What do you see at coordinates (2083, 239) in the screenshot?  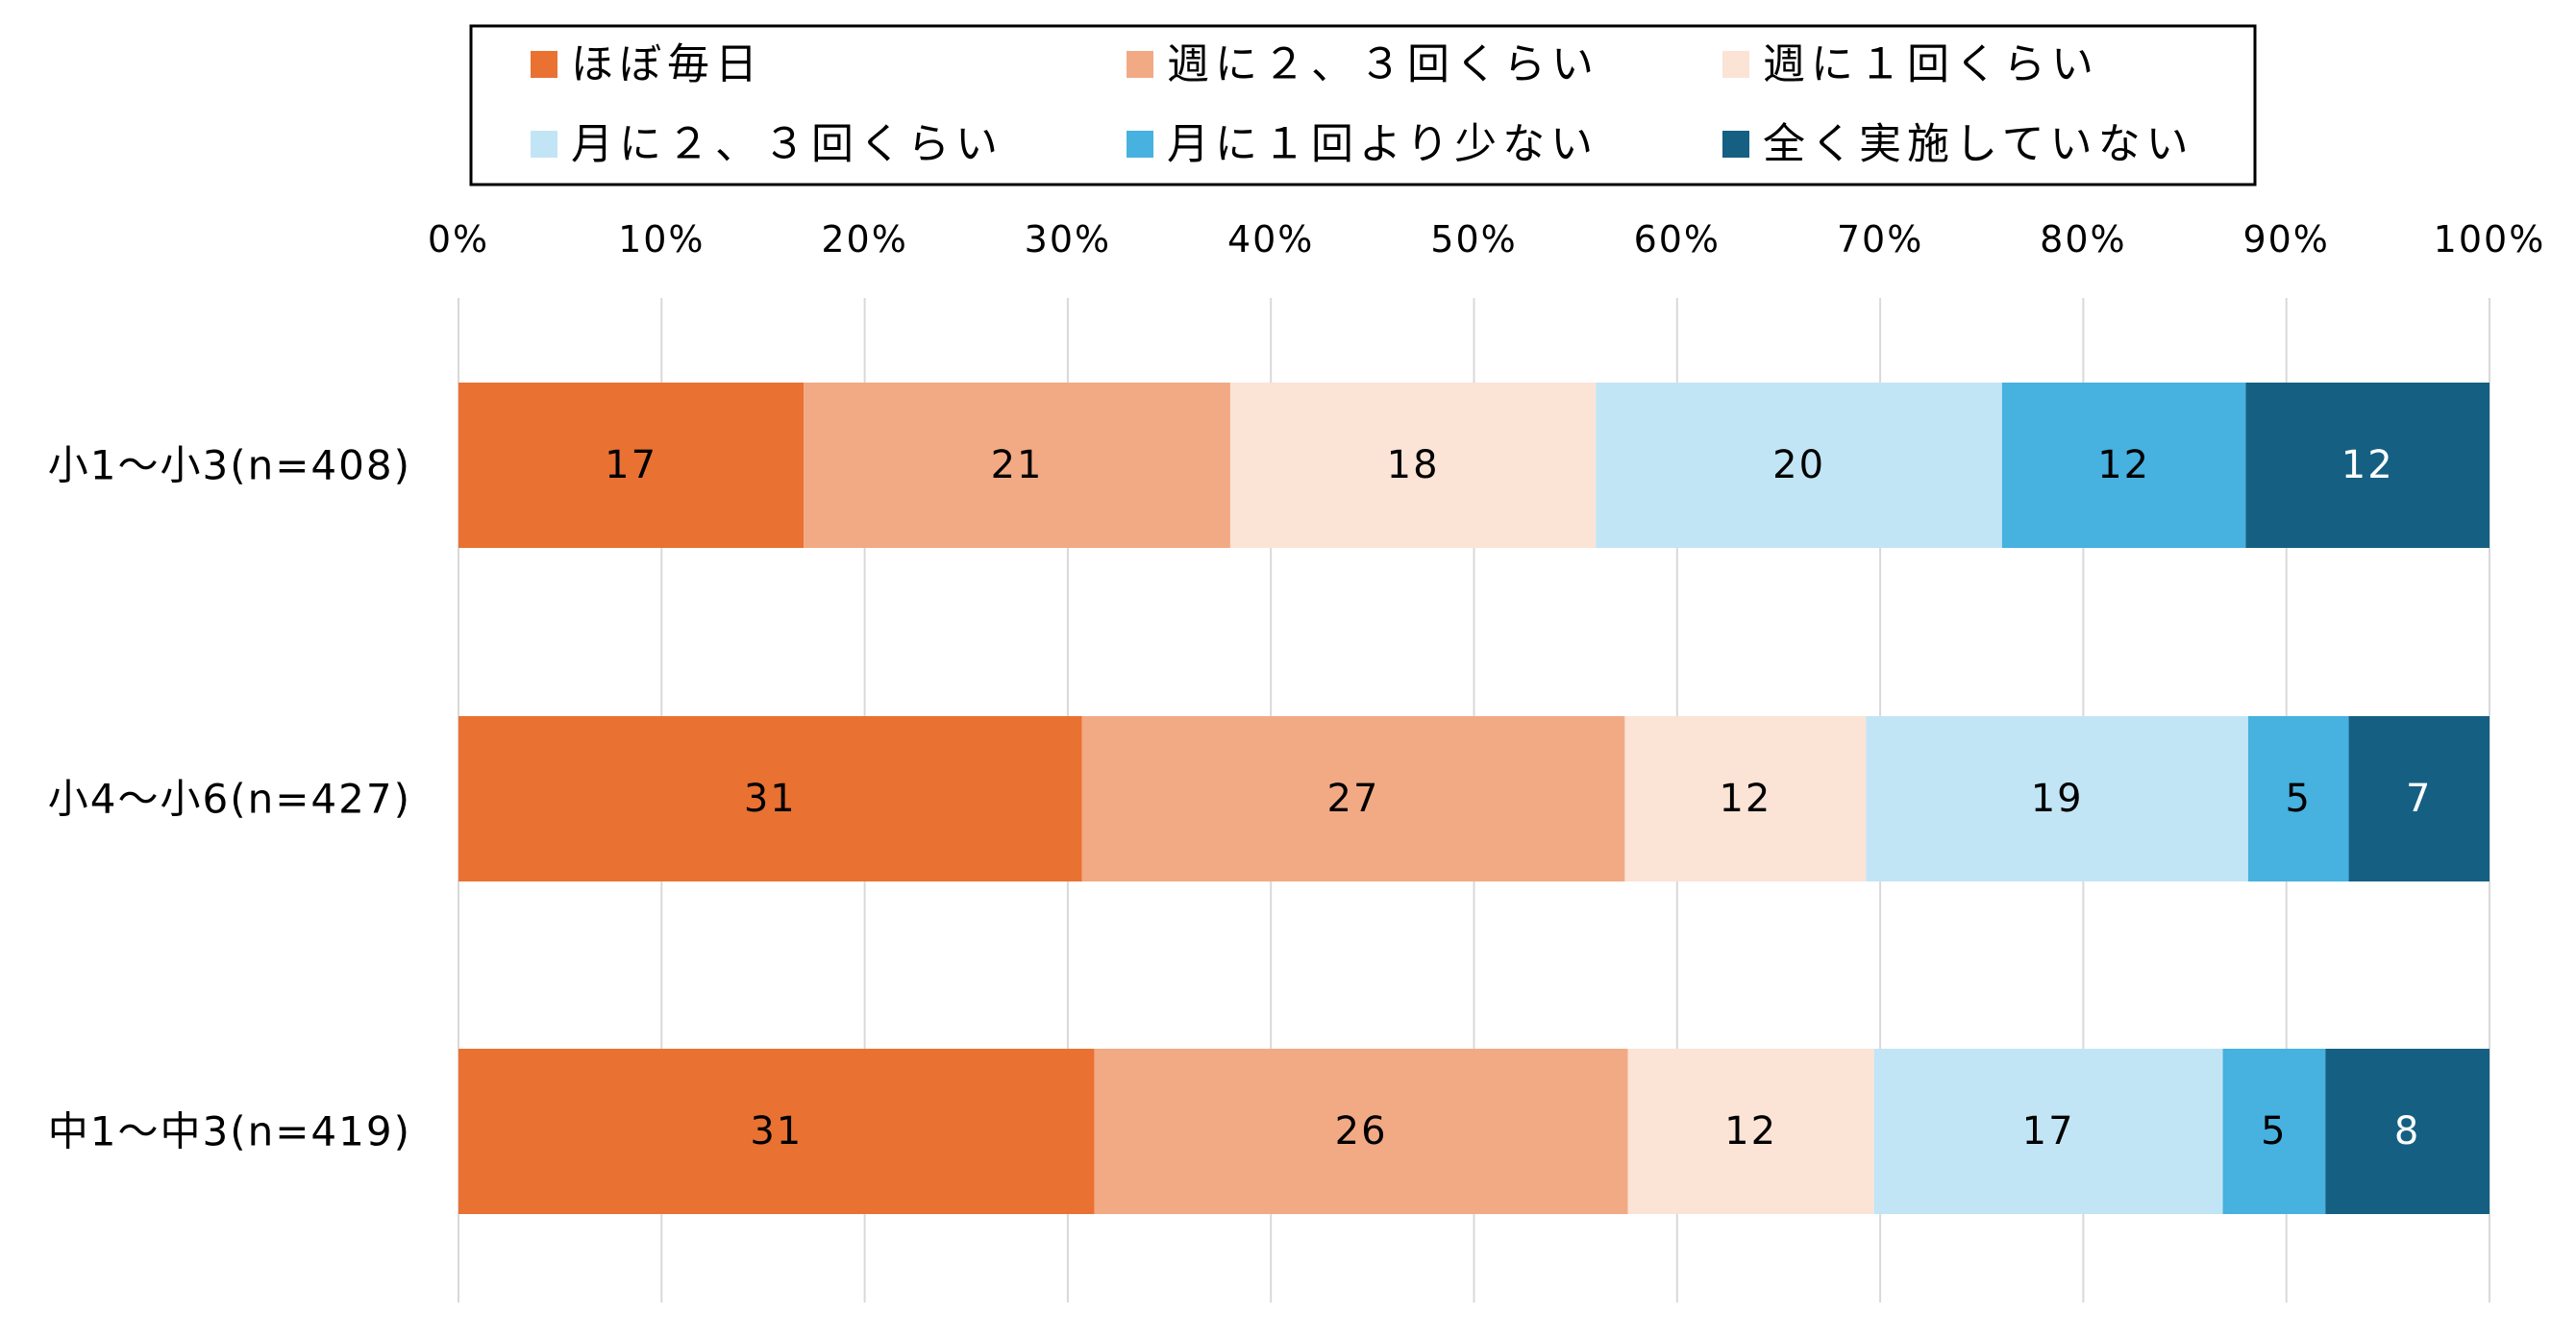 I see `x-tick-label: 80%` at bounding box center [2083, 239].